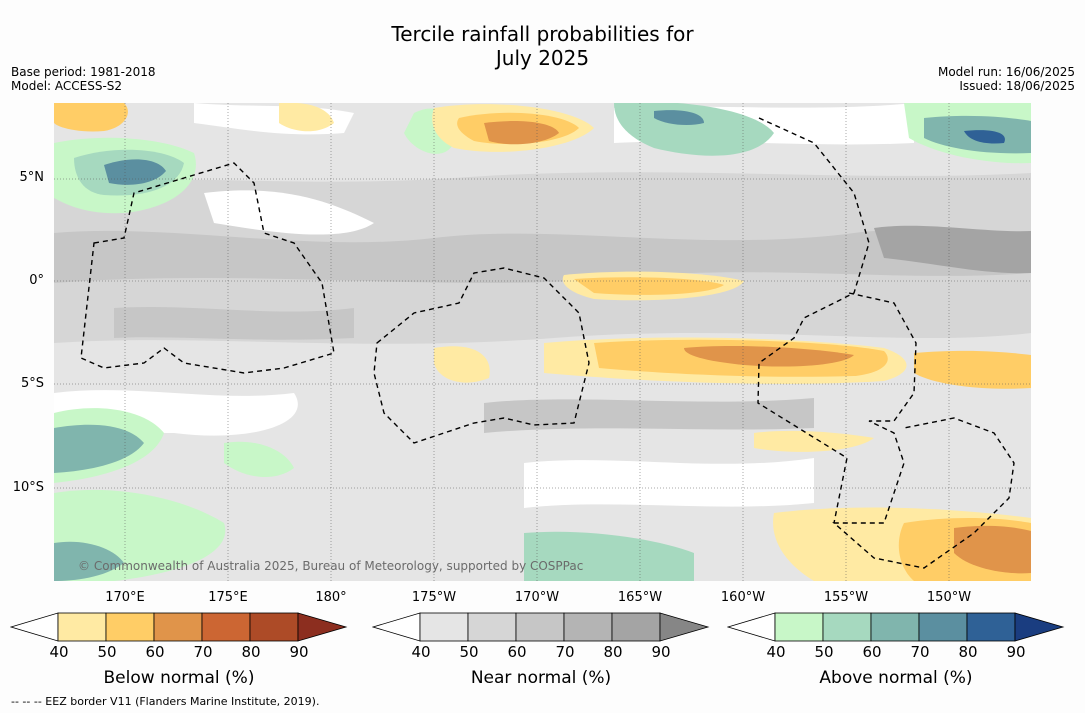 This screenshot has width=1085, height=713. Describe the element at coordinates (234, 323) in the screenshot. I see `near-normal-60-west` at that location.